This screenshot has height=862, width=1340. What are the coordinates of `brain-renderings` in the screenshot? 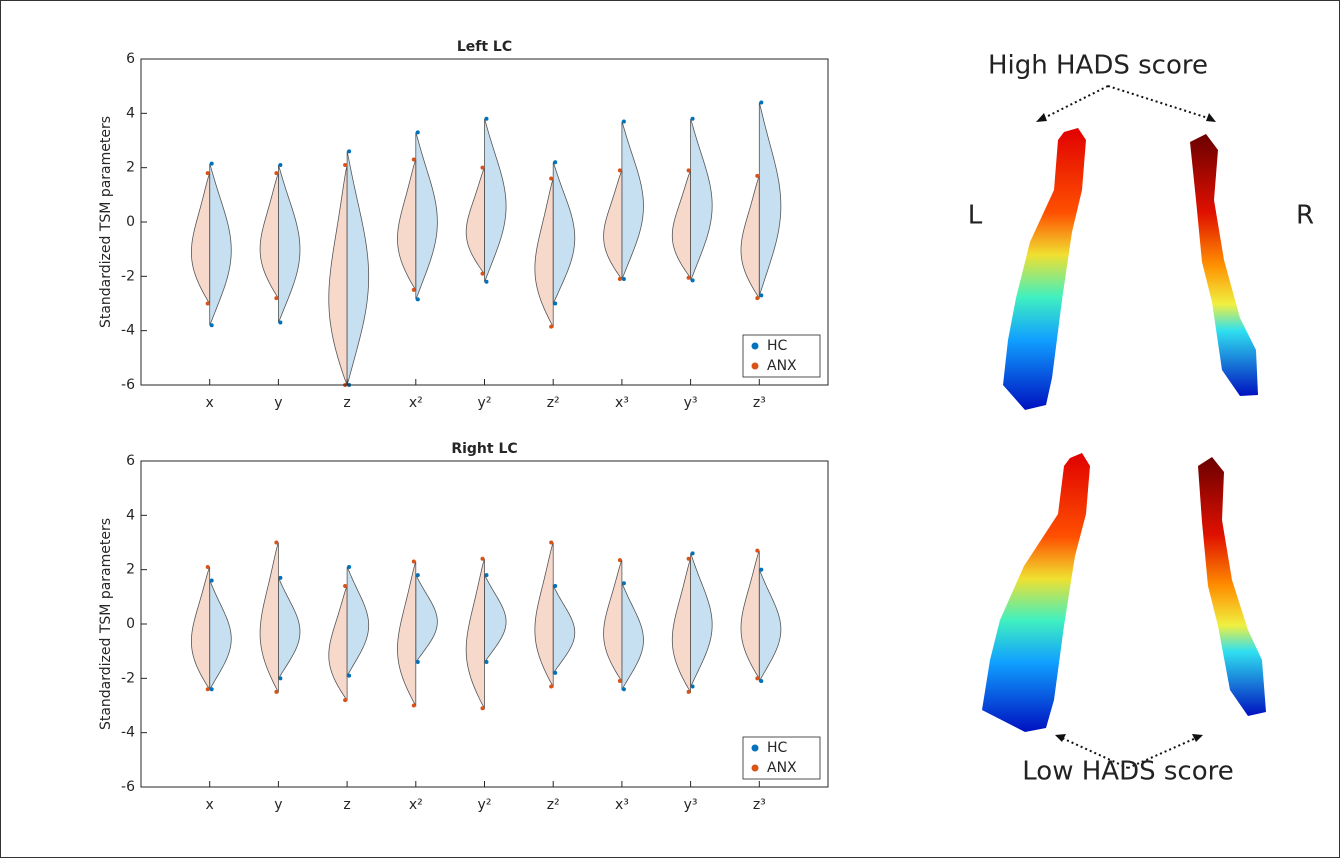 It's located at (1124, 430).